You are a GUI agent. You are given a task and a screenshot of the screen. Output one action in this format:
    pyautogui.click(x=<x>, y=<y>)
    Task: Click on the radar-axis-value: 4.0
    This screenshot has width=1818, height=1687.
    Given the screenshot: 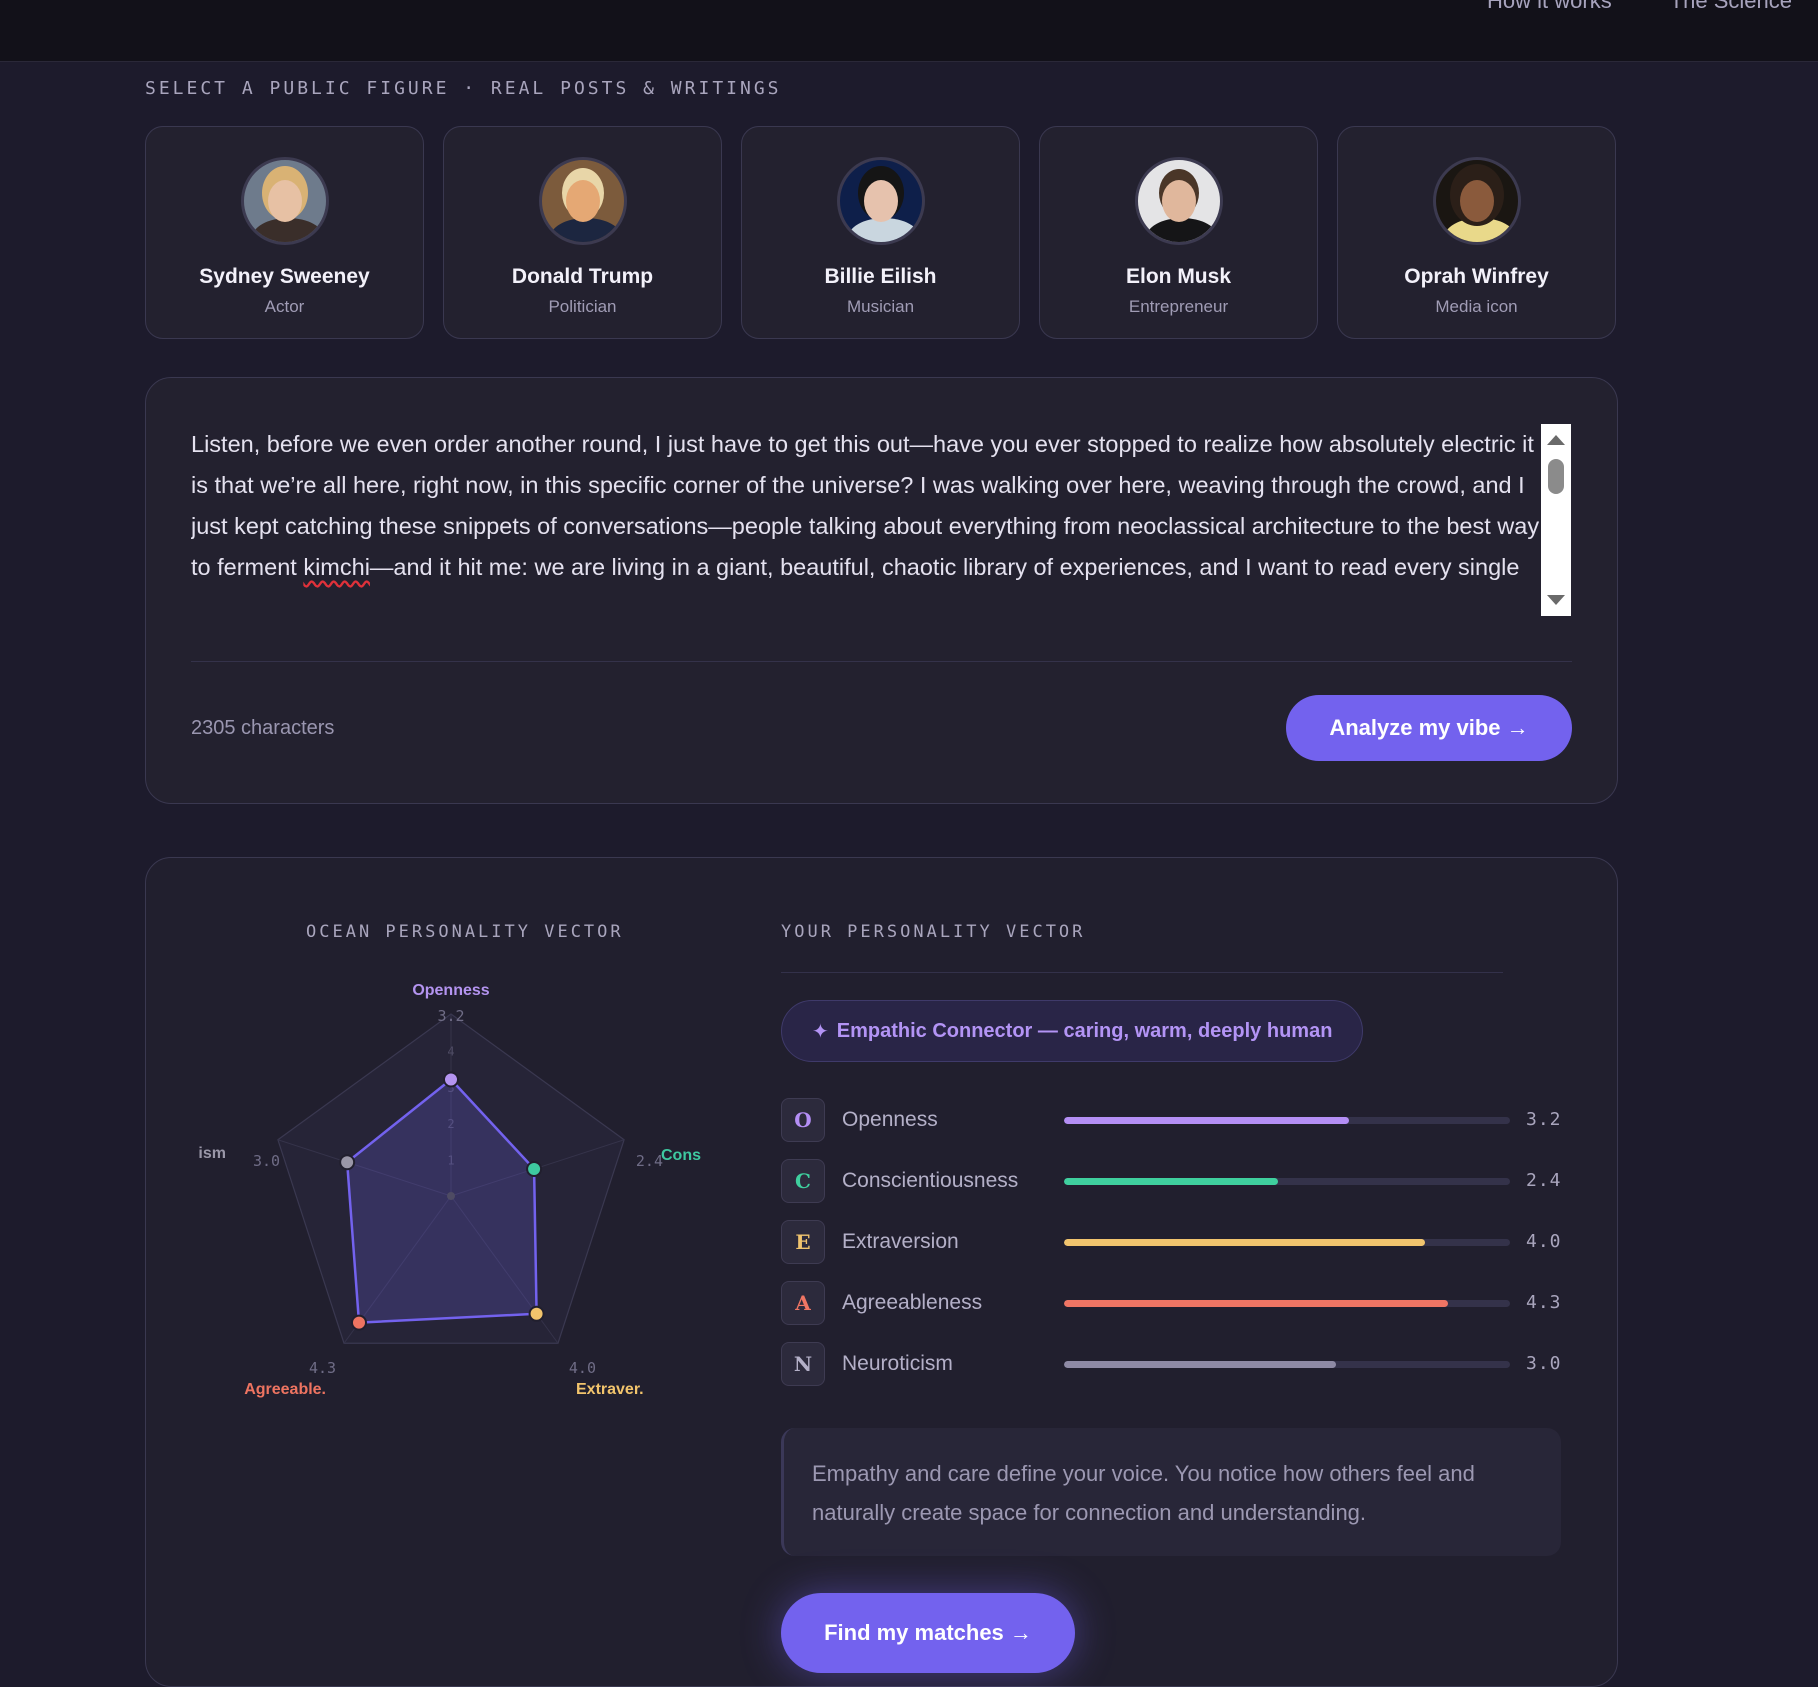 What is the action you would take?
    pyautogui.click(x=582, y=1368)
    